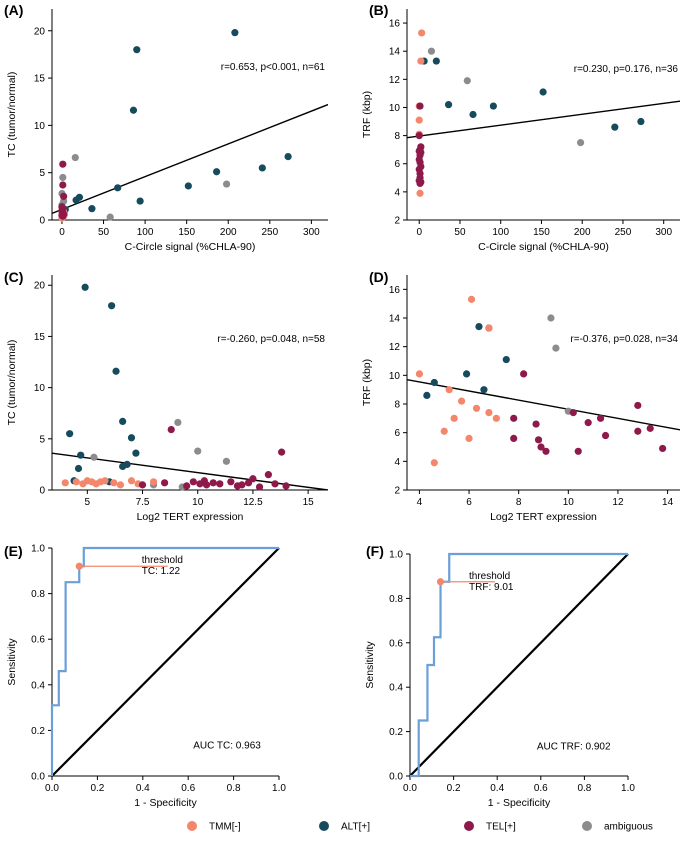 The width and height of the screenshot is (685, 845). I want to click on x-tick-label: 0.8, so click(234, 788).